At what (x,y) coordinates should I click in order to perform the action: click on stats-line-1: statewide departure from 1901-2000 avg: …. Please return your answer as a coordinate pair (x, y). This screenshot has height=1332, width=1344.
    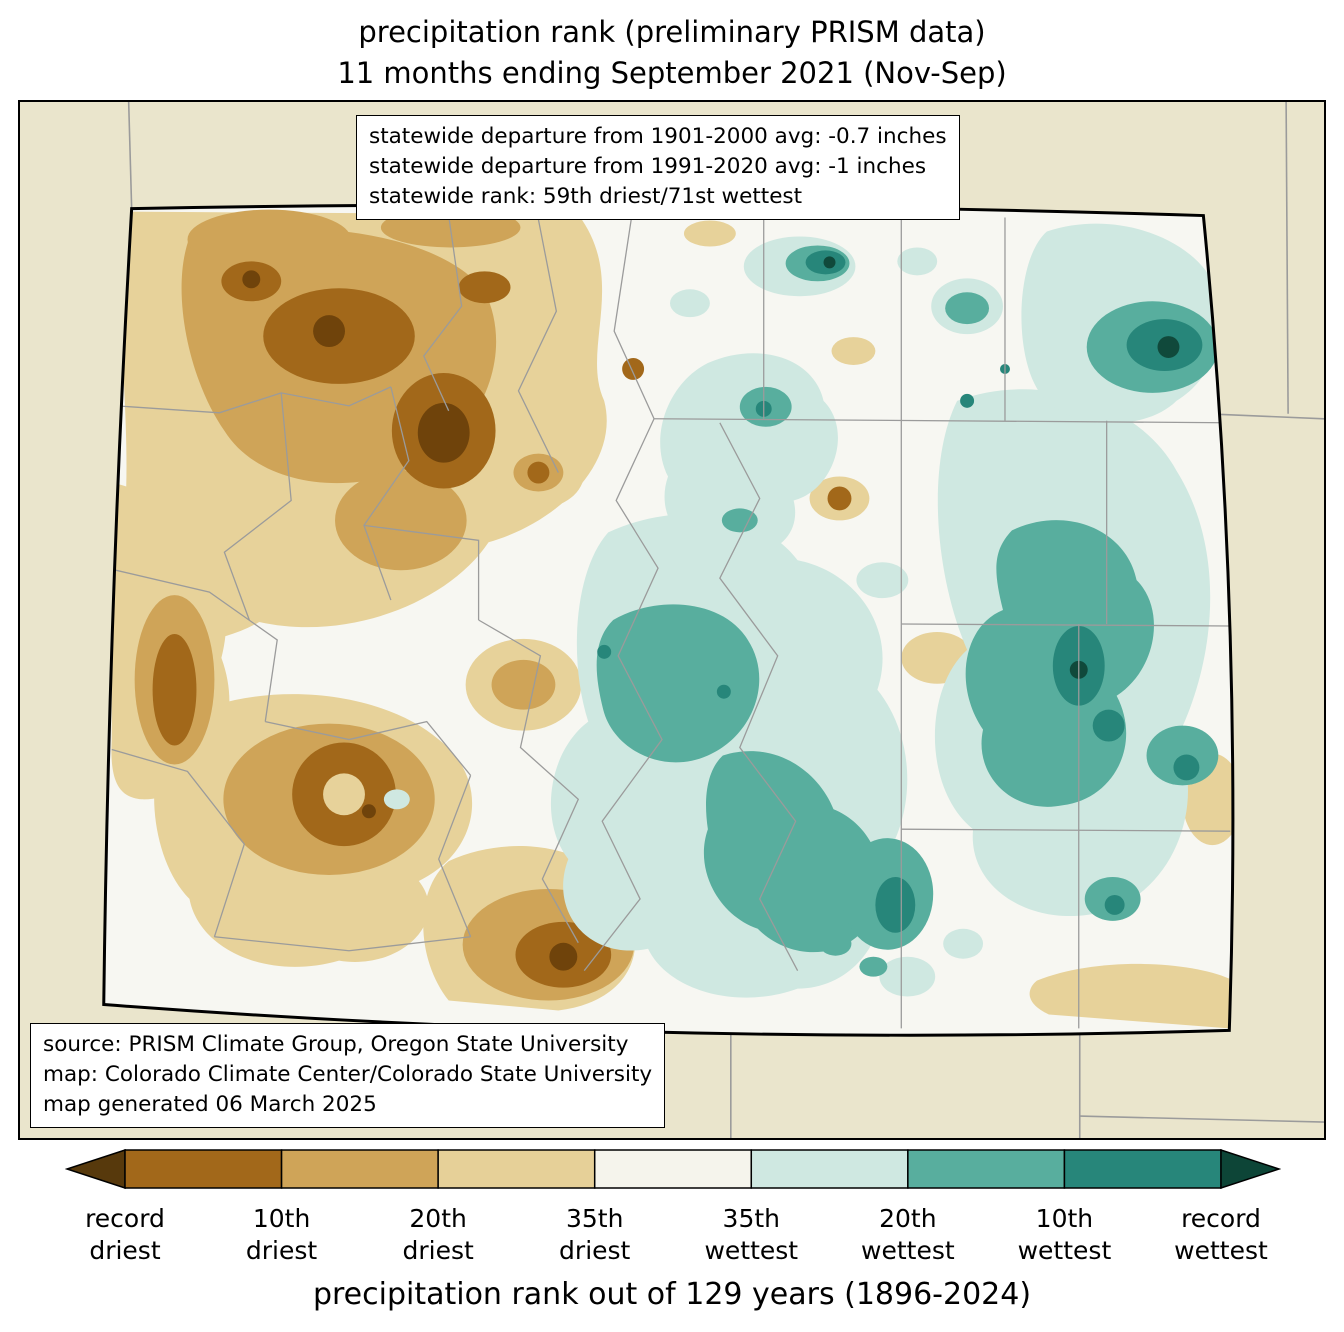
    Looking at the image, I should click on (658, 137).